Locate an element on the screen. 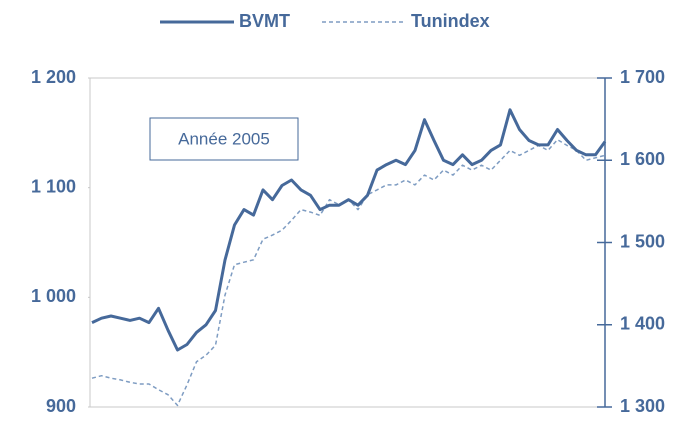 This screenshot has height=421, width=693. y2-tick-label: 1 600 is located at coordinates (642, 159).